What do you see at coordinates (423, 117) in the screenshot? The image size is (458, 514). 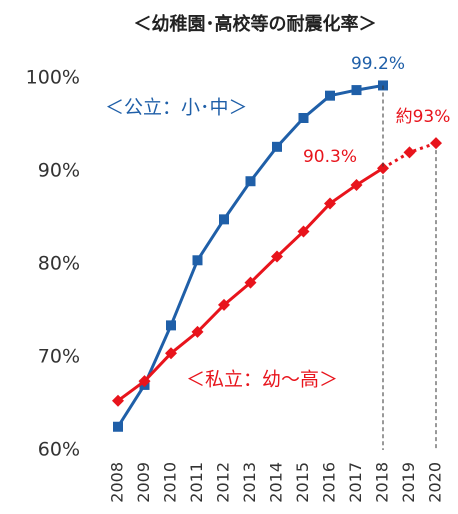 I see `data-label: 約93%` at bounding box center [423, 117].